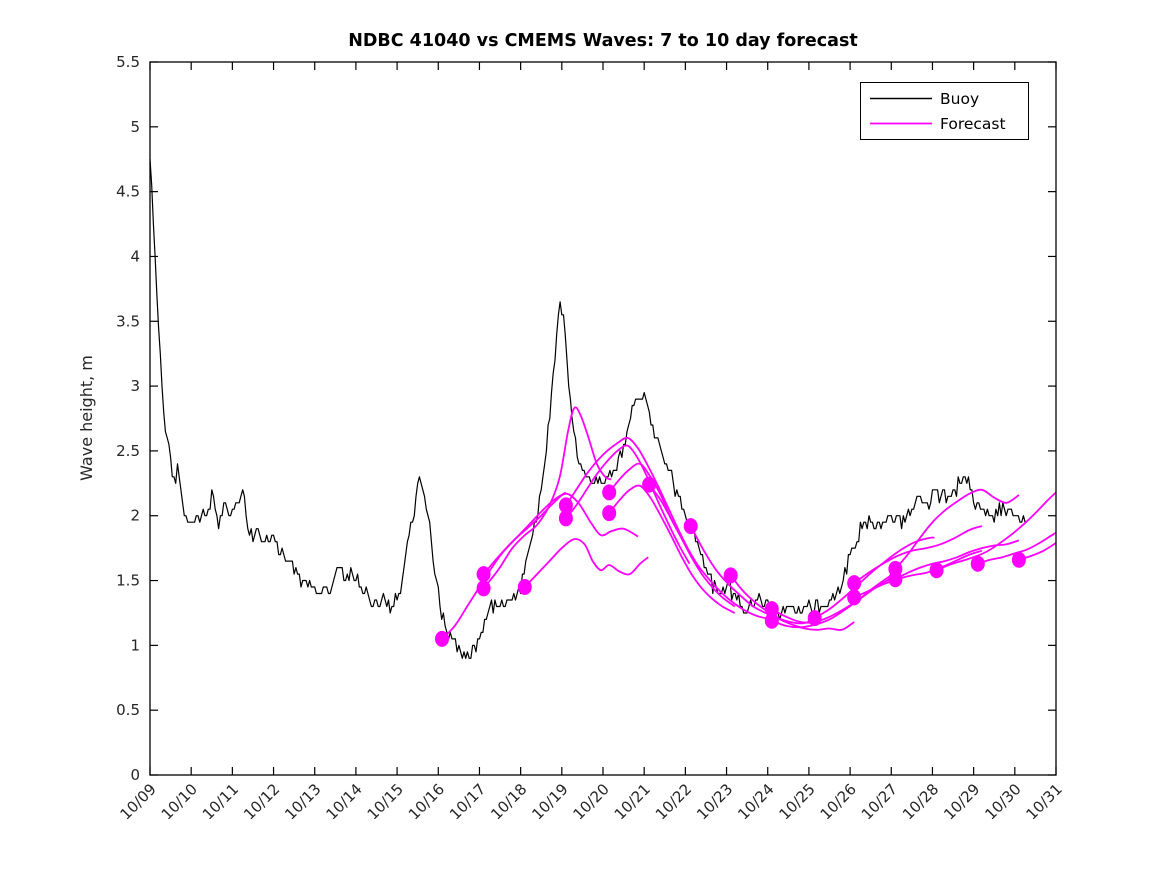 The height and width of the screenshot is (875, 1167). Describe the element at coordinates (128, 321) in the screenshot. I see `y-tick-label: 3.5` at that location.